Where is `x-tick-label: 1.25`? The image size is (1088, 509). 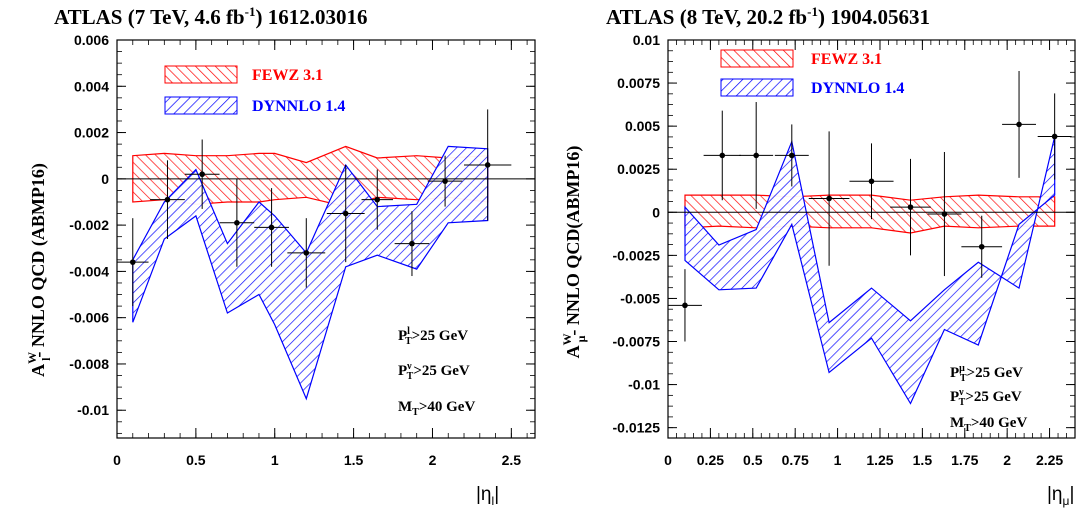
x-tick-label: 1.25 is located at coordinates (879, 460).